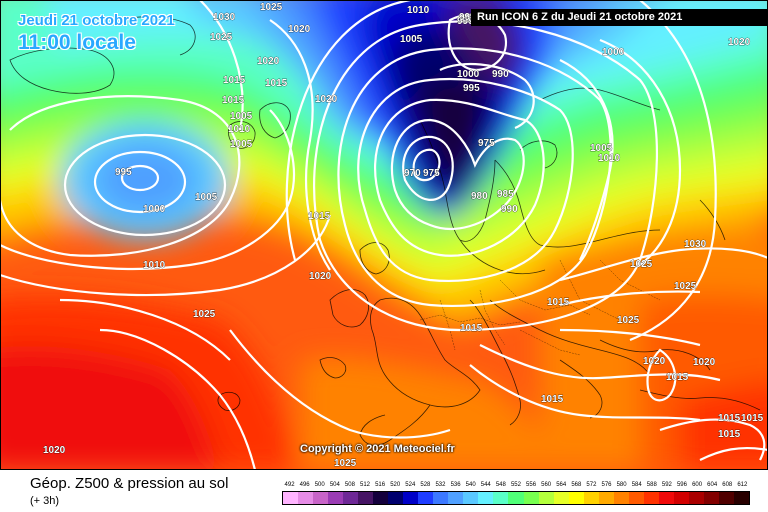  What do you see at coordinates (697, 485) in the screenshot?
I see `legend-value-label: 600` at bounding box center [697, 485].